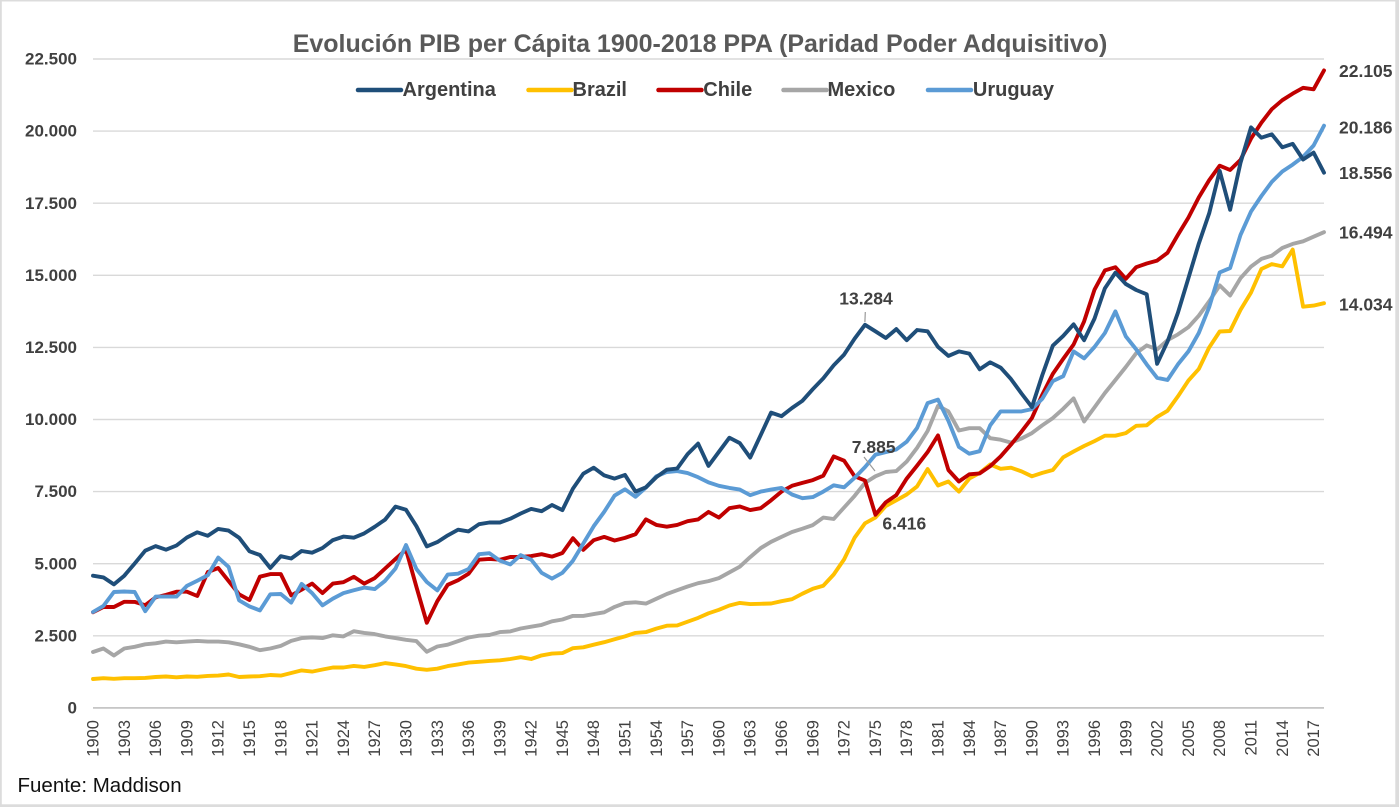 This screenshot has height=807, width=1399. What do you see at coordinates (450, 90) in the screenshot?
I see `svg-text: Argentina` at bounding box center [450, 90].